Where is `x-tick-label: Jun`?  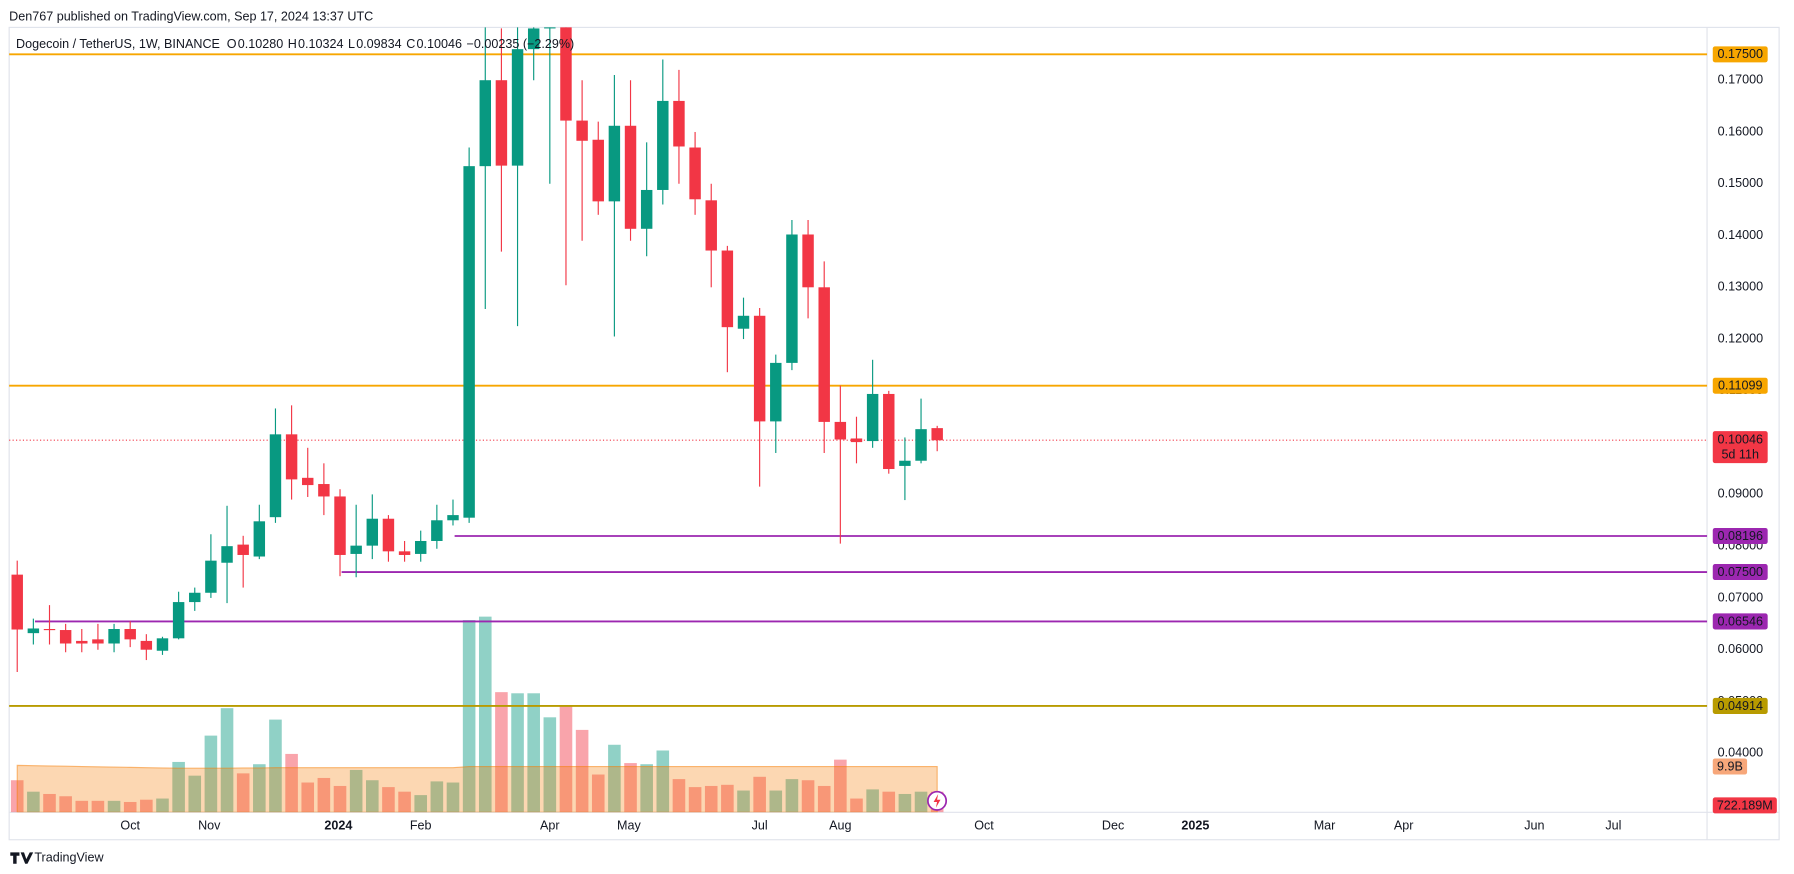
x-tick-label: Jun is located at coordinates (1534, 825).